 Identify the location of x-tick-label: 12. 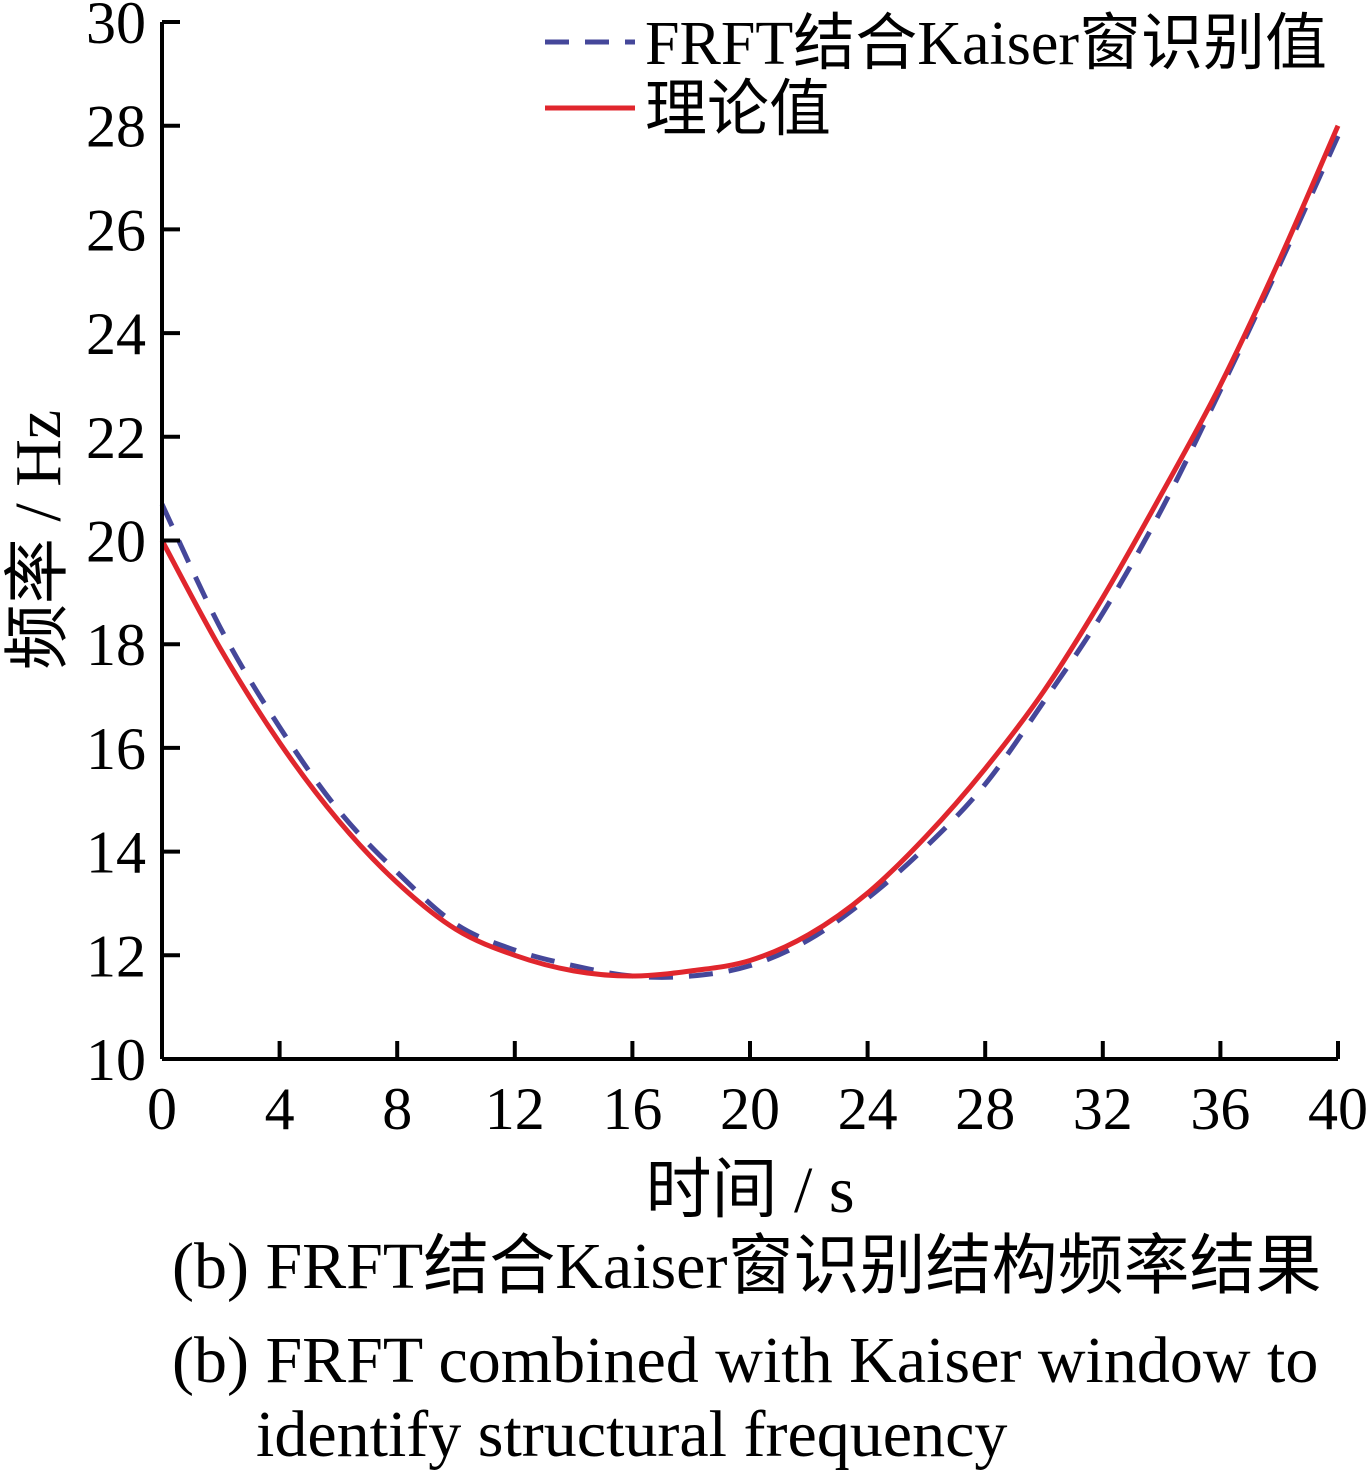
(515, 1109).